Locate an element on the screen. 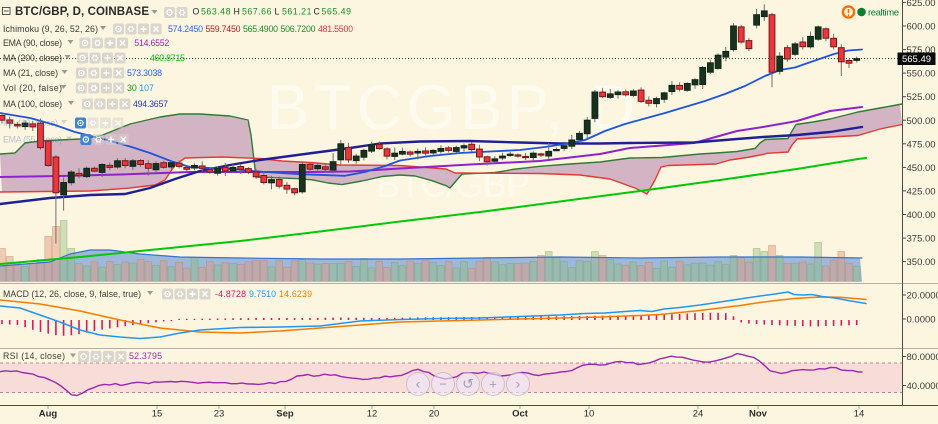 The width and height of the screenshot is (938, 424). svg-text: 0.0000 is located at coordinates (921, 320).